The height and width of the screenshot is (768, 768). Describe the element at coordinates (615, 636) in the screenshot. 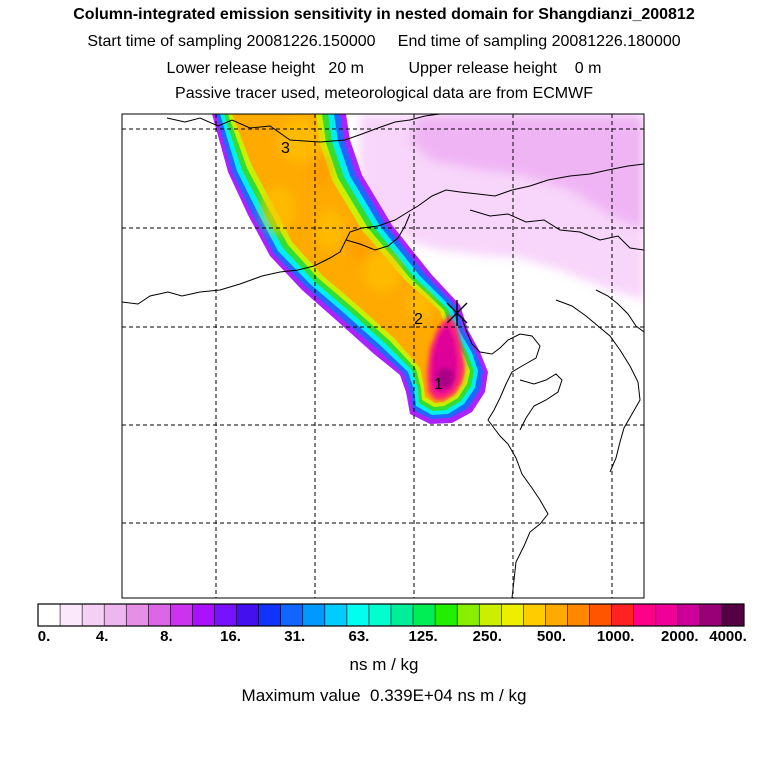

I see `colorbar-tick-label: 1000.` at that location.